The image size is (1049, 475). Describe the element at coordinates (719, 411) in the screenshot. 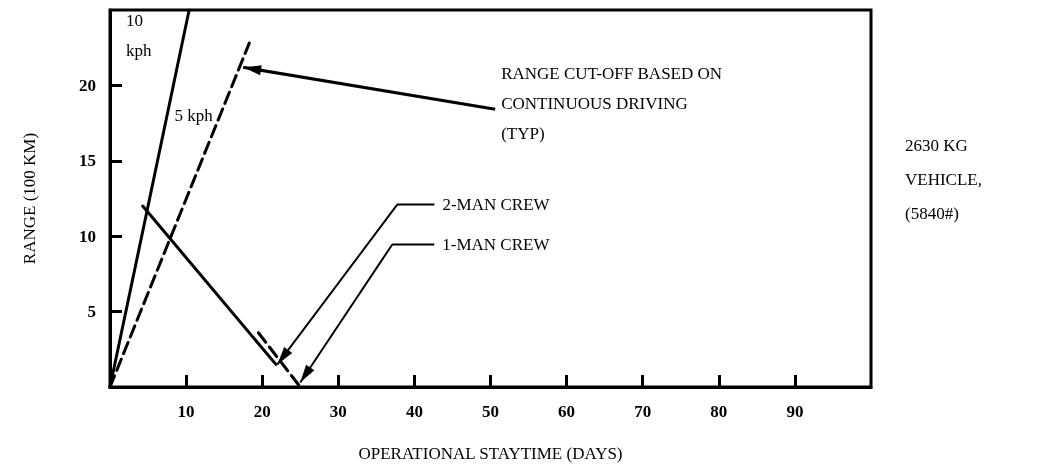

I see `x-tick-label: 80` at that location.